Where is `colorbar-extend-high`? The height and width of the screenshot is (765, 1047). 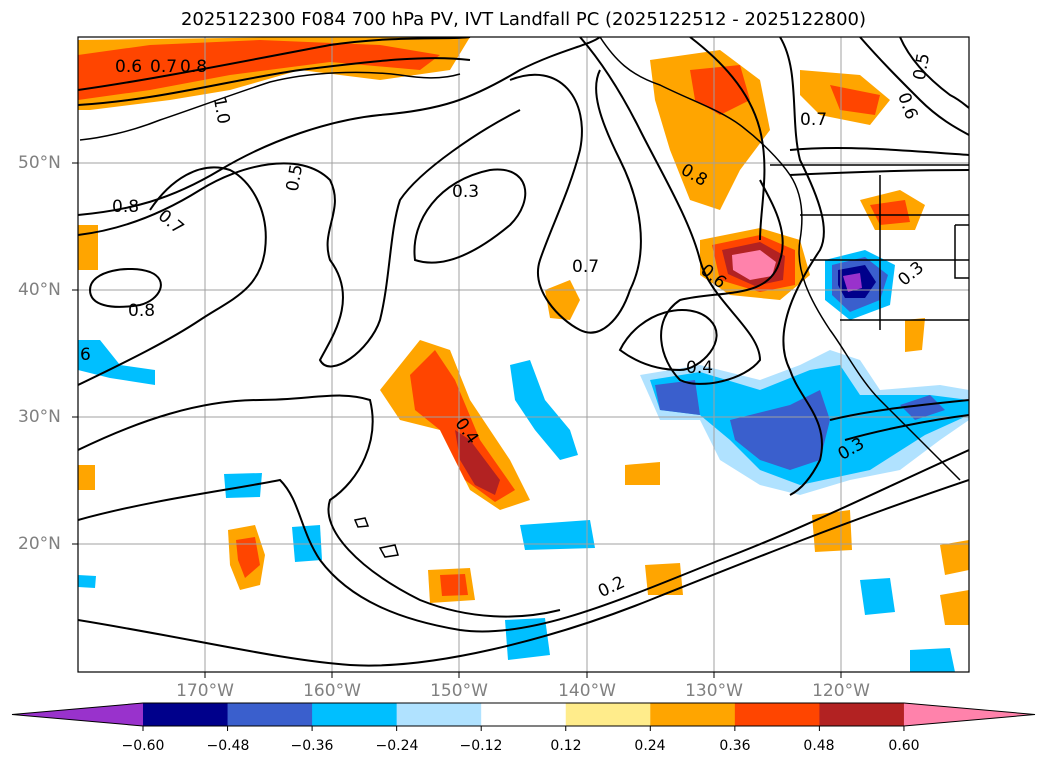 colorbar-extend-high is located at coordinates (969, 714).